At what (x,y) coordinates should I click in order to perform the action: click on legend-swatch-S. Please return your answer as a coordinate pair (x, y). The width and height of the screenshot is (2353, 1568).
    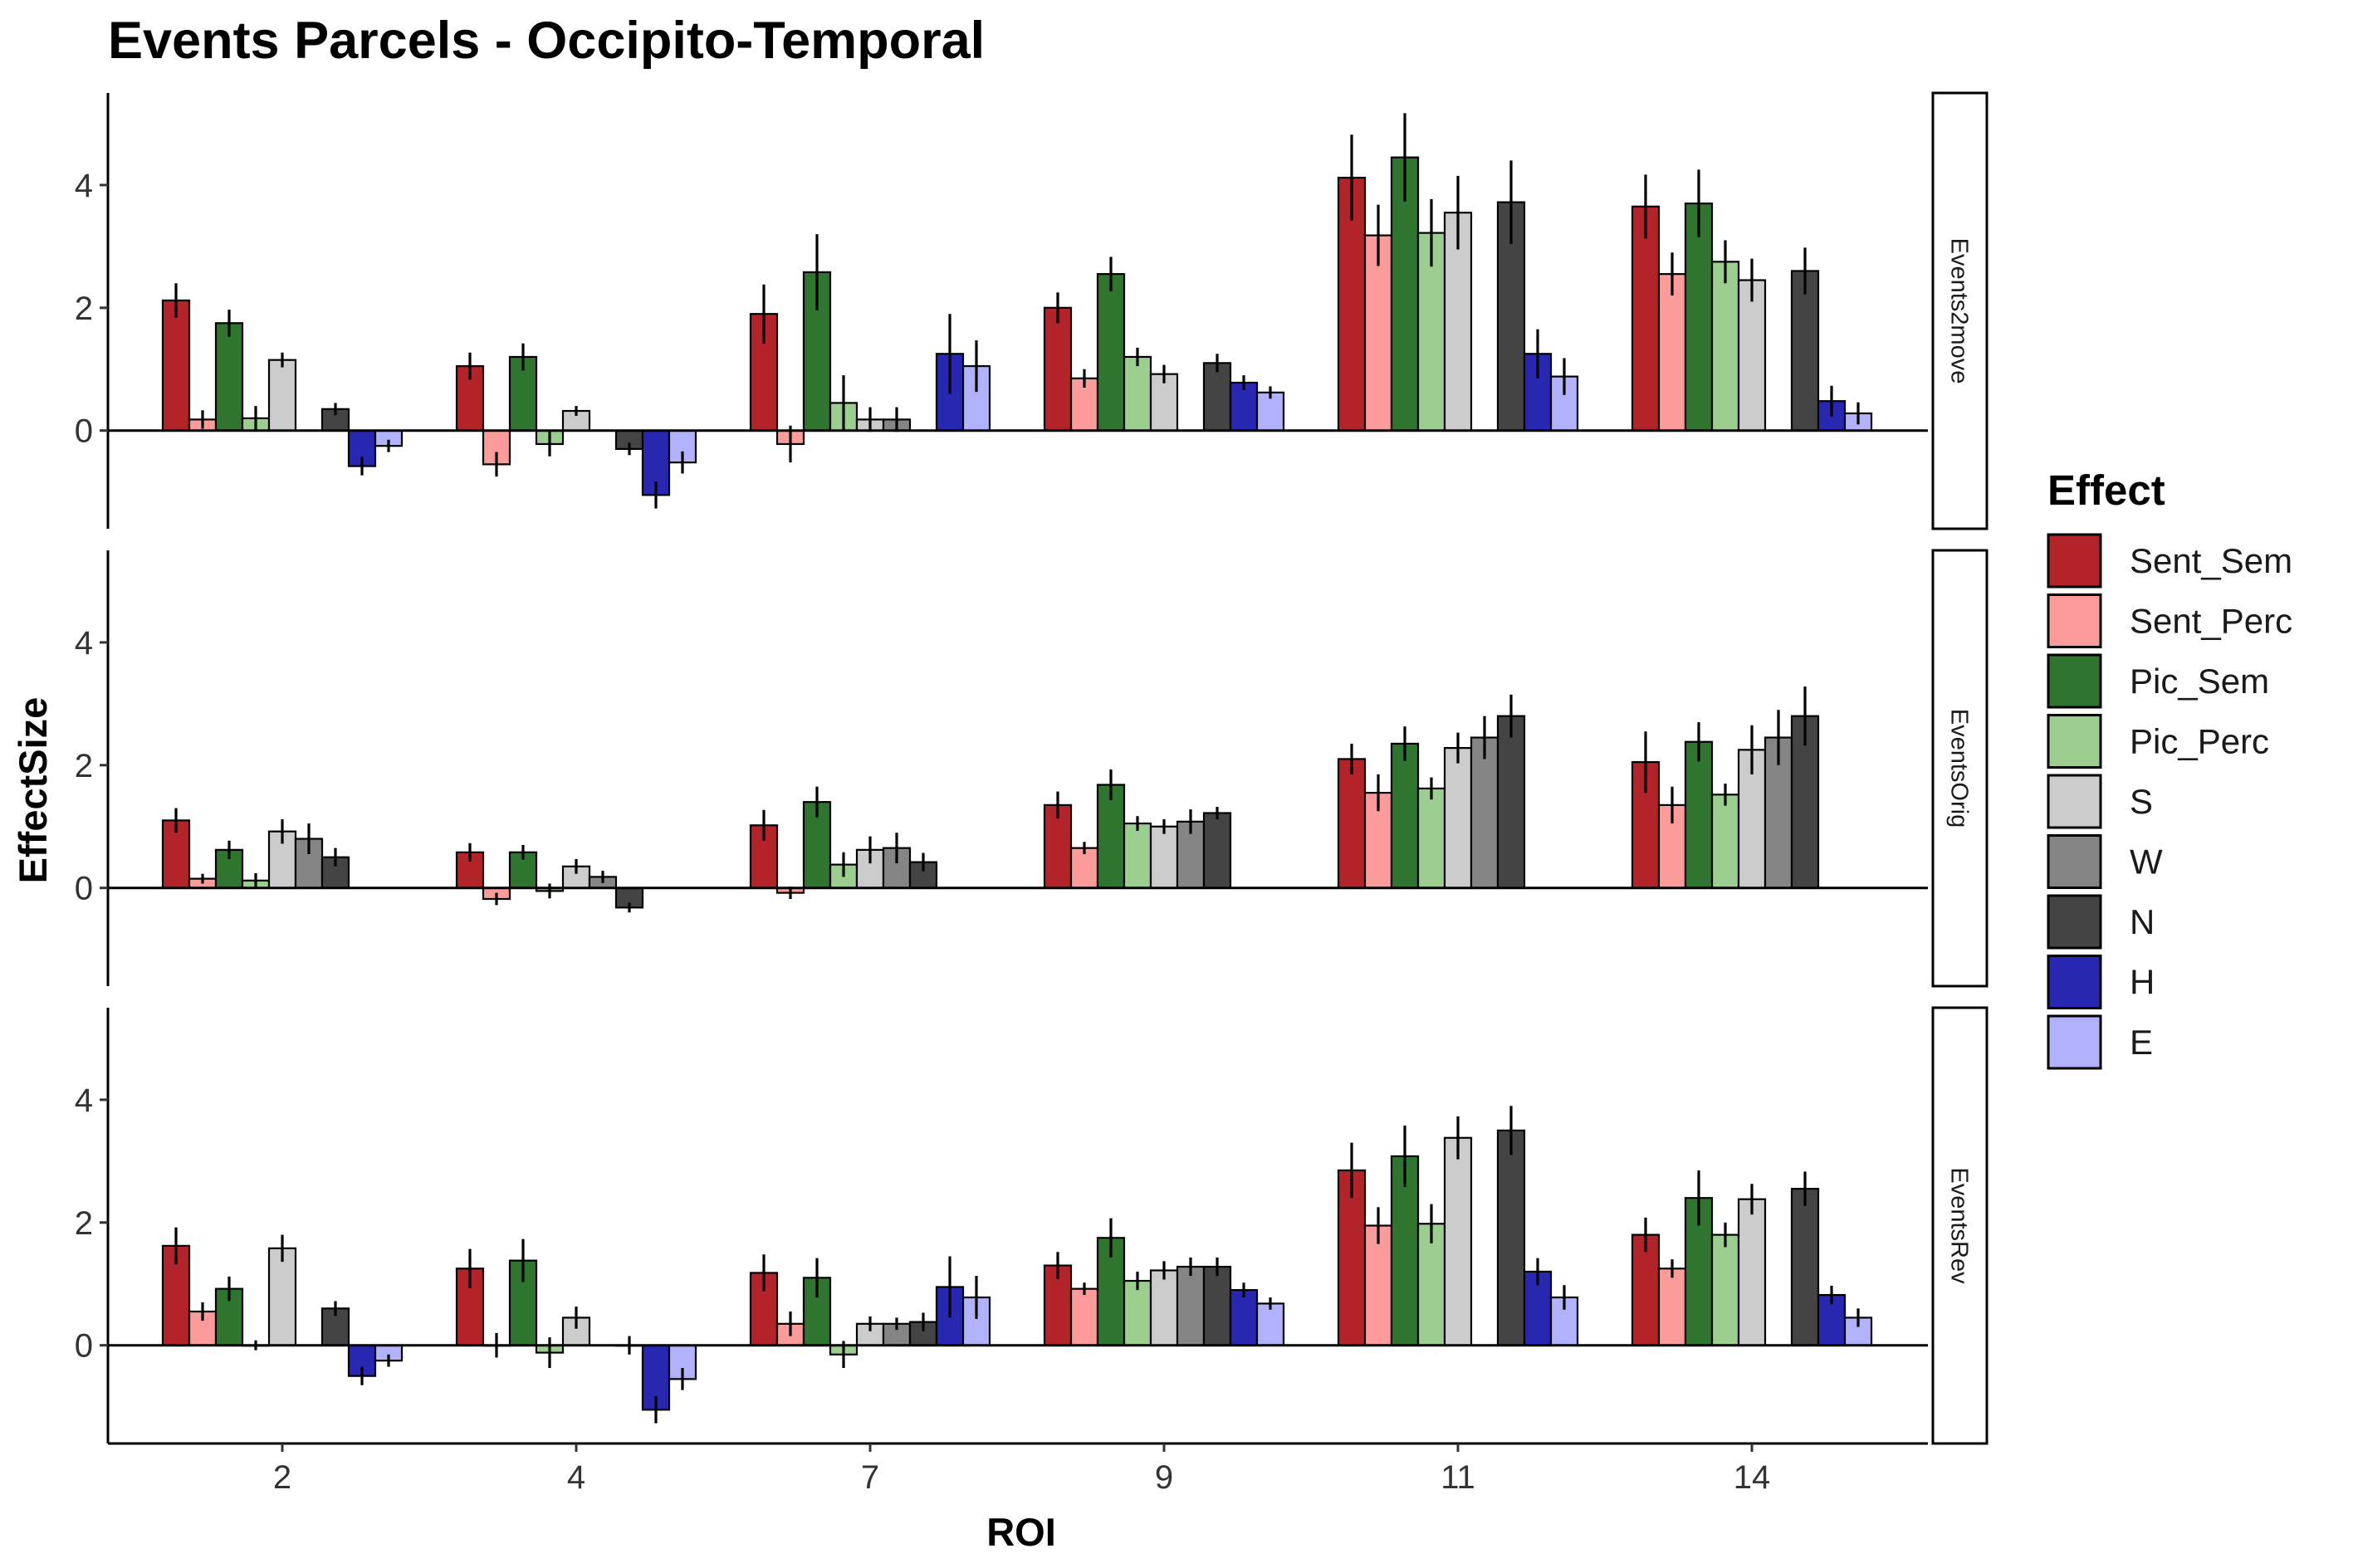
    Looking at the image, I should click on (2075, 802).